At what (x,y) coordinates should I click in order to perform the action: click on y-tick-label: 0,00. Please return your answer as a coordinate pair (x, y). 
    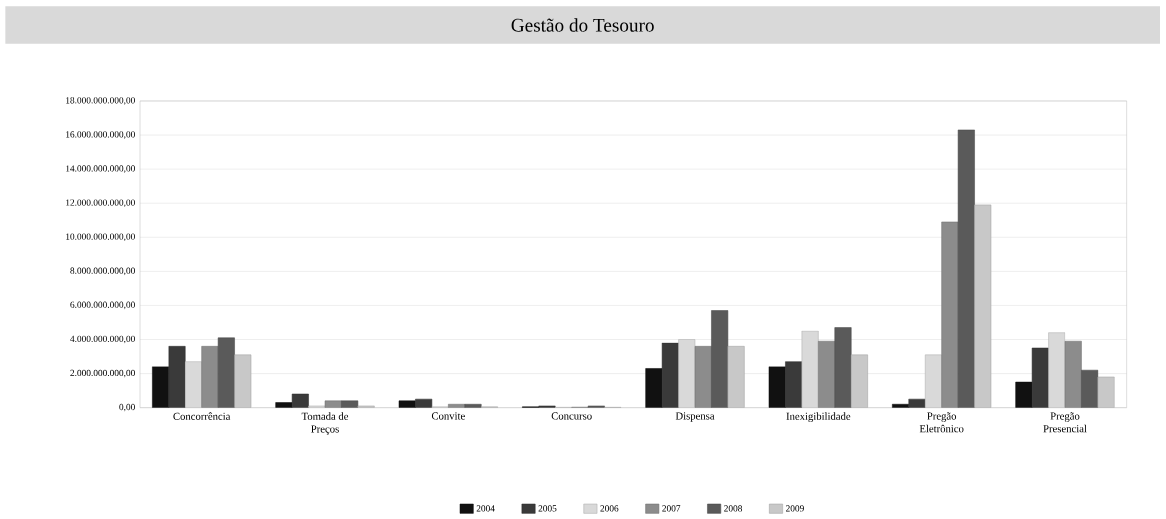
    Looking at the image, I should click on (127, 407).